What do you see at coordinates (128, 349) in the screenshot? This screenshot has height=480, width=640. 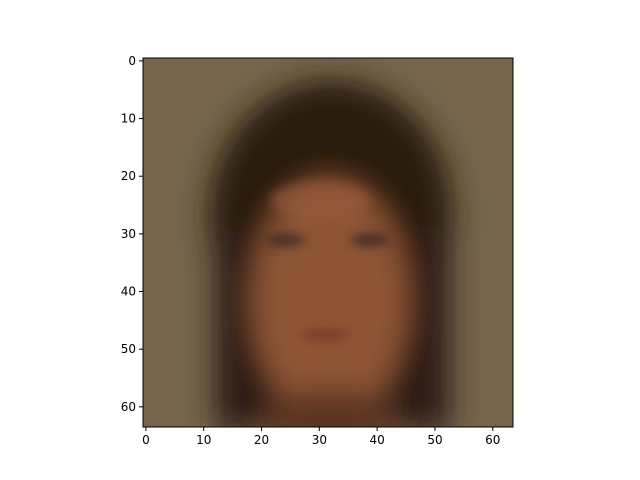 I see `y-tick-label: 50` at bounding box center [128, 349].